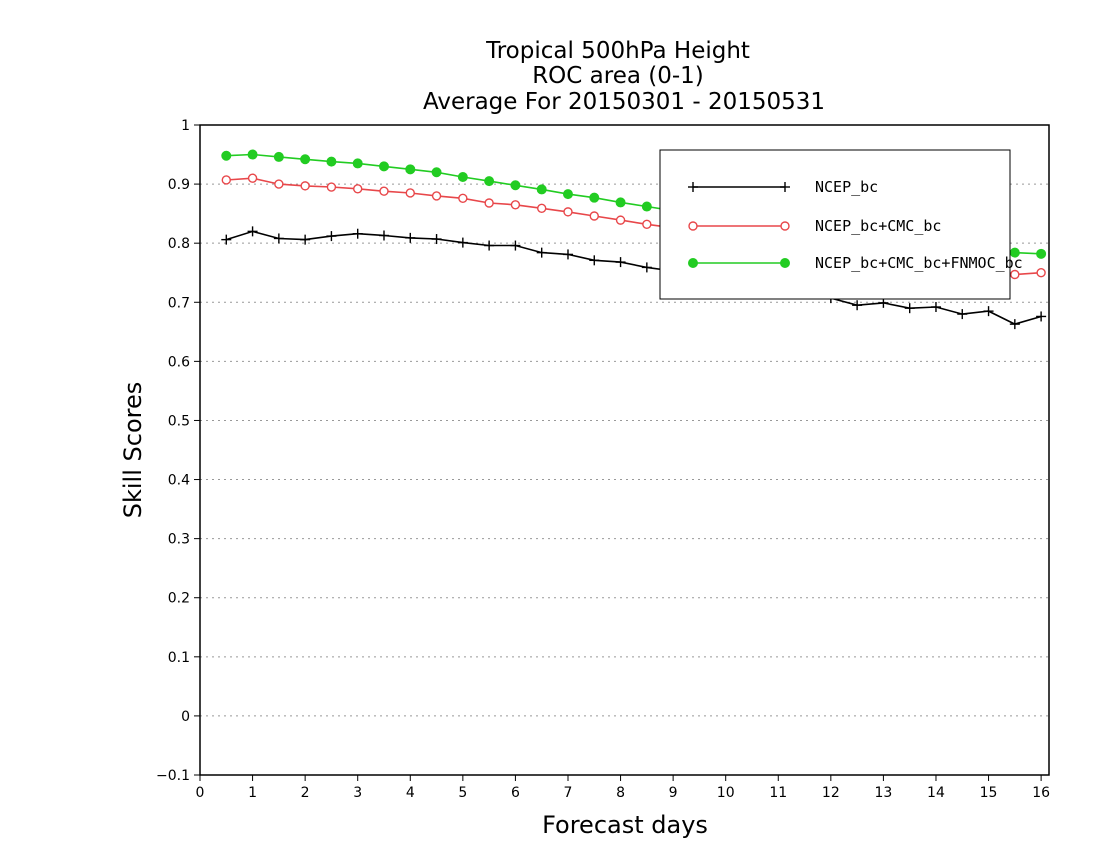 Image resolution: width=1100 pixels, height=850 pixels. Describe the element at coordinates (179, 185) in the screenshot. I see `y-tick-label: 0.9` at that location.